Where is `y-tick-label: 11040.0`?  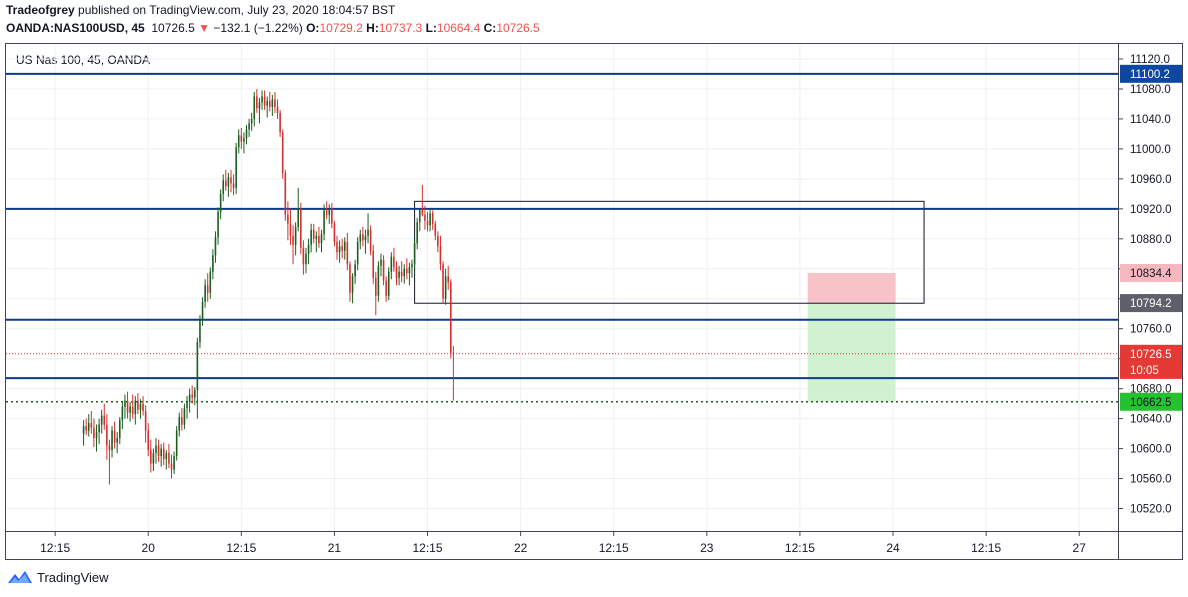
y-tick-label: 11040.0 is located at coordinates (1150, 120).